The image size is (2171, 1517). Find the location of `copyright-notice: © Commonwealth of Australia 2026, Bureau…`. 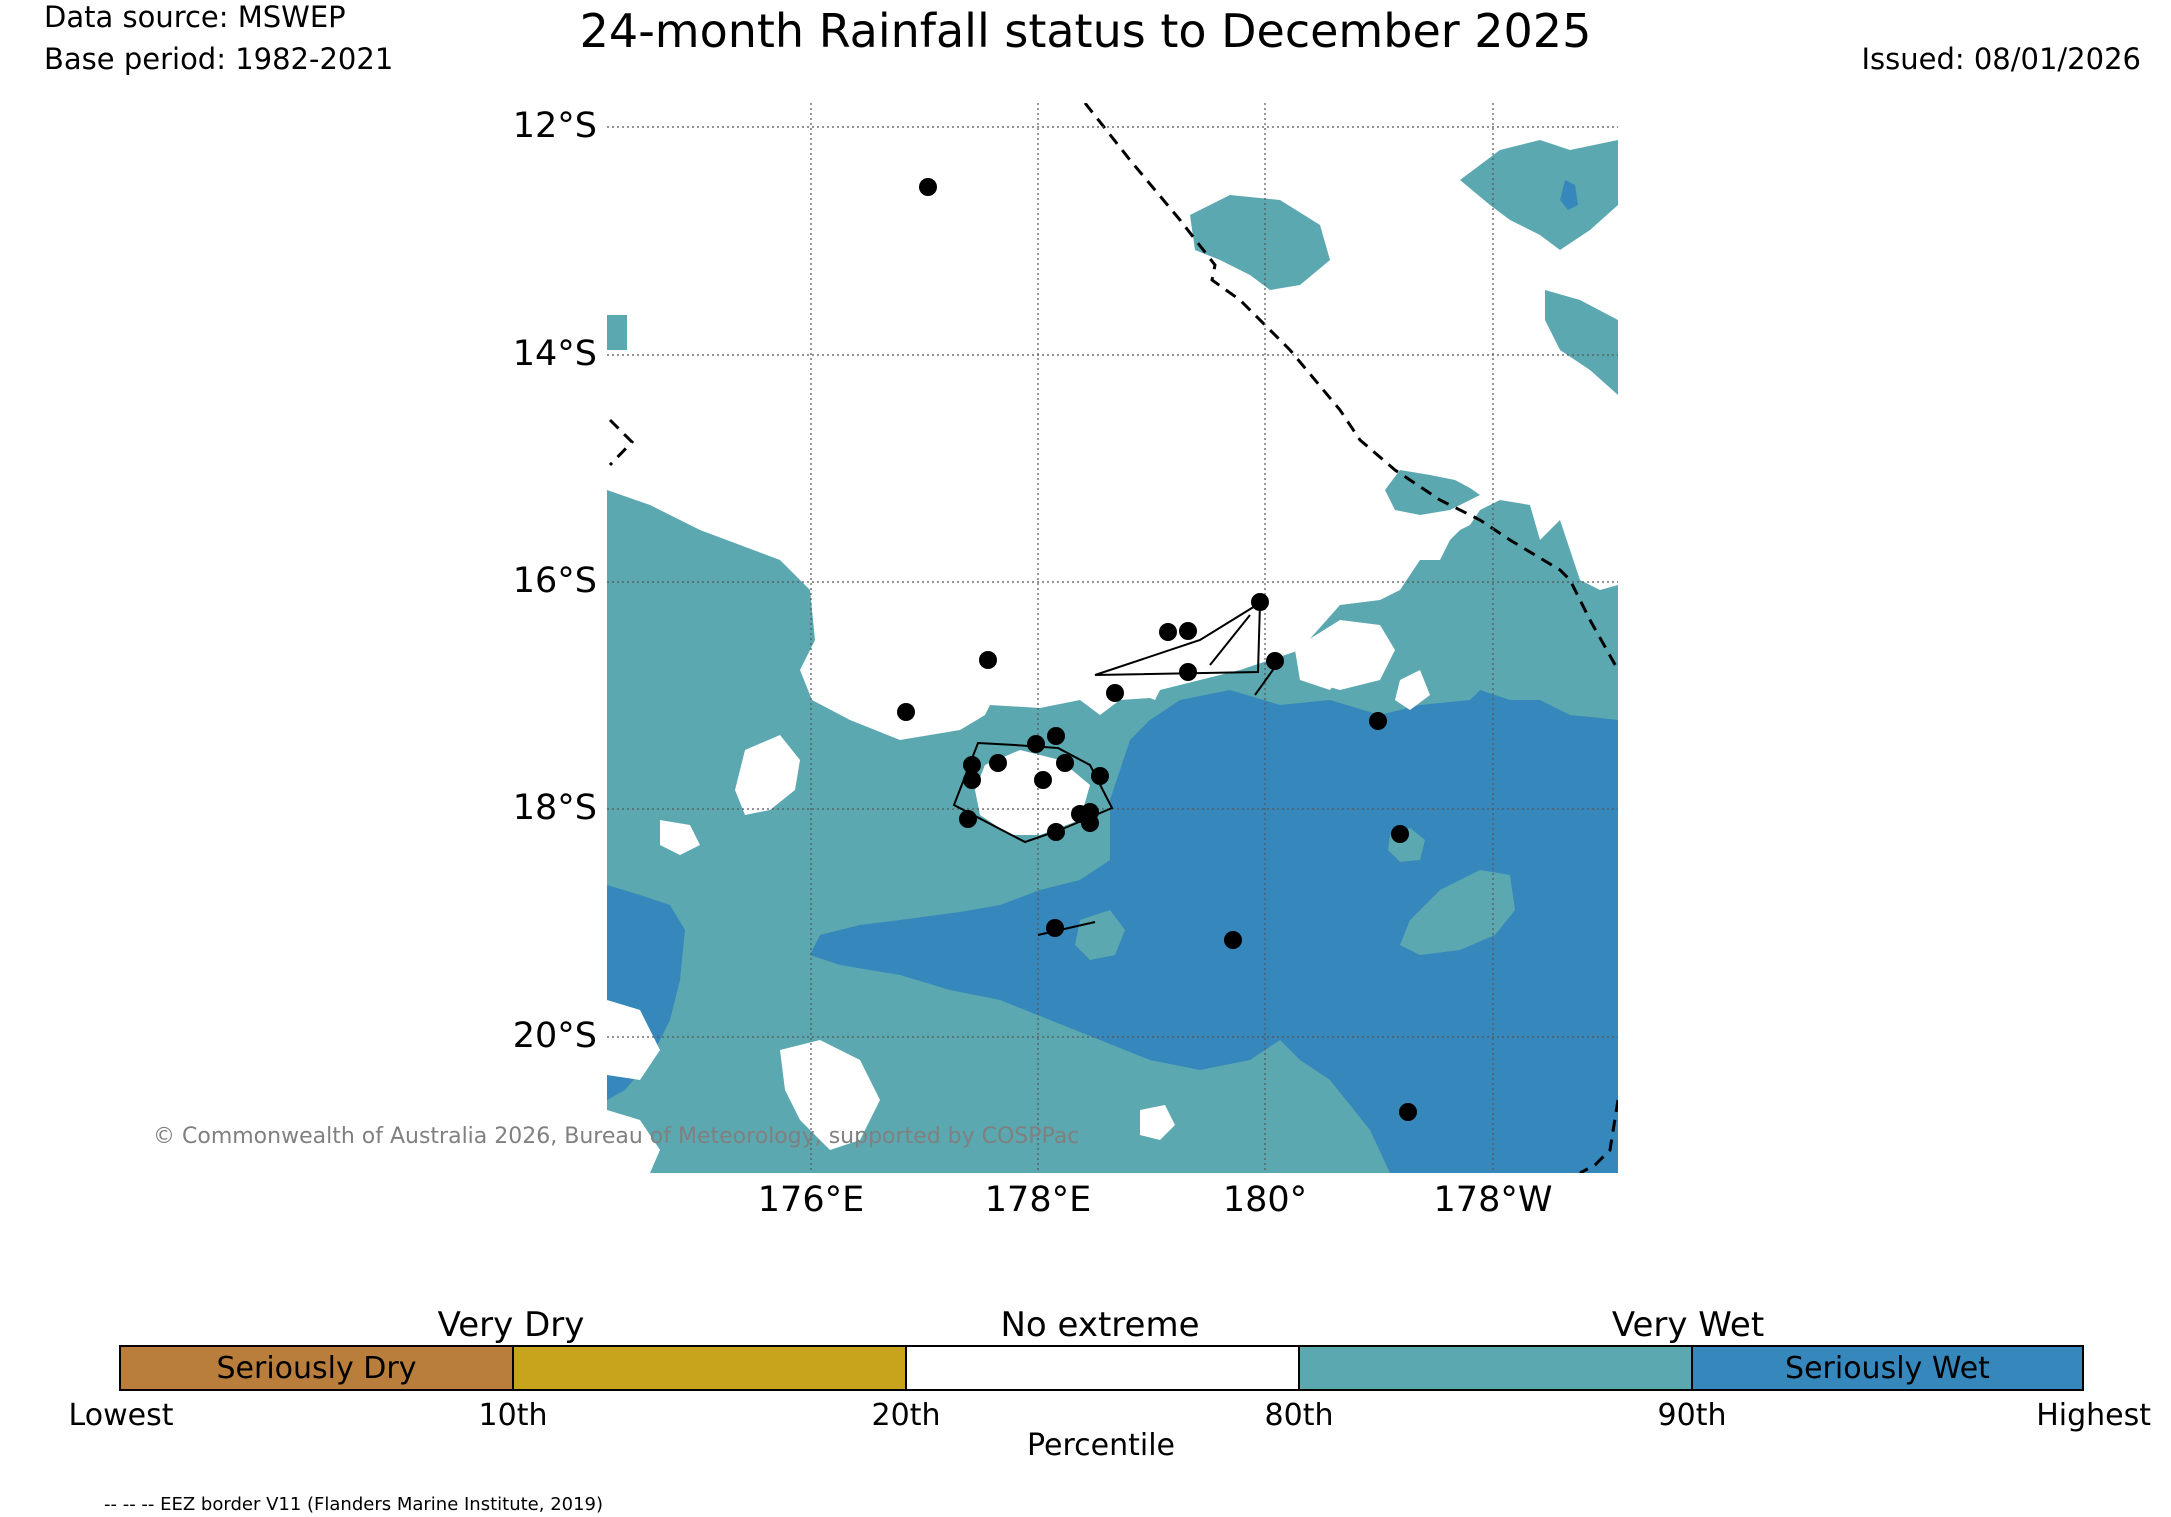

copyright-notice: © Commonwealth of Australia 2026, Bureau… is located at coordinates (616, 1136).